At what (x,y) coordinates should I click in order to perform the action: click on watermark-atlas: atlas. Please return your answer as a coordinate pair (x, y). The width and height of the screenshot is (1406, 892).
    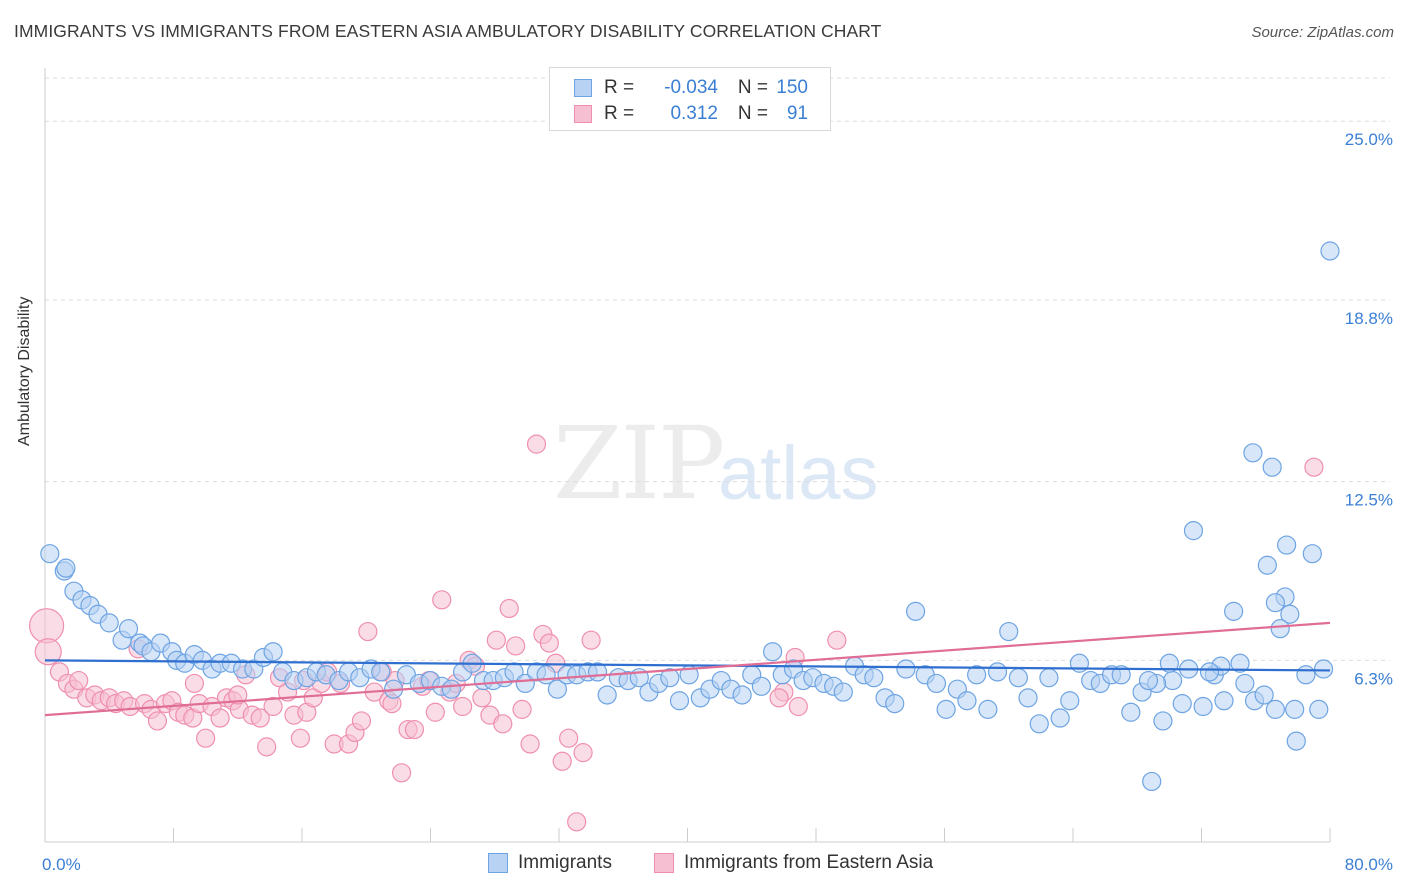
    Looking at the image, I should click on (798, 473).